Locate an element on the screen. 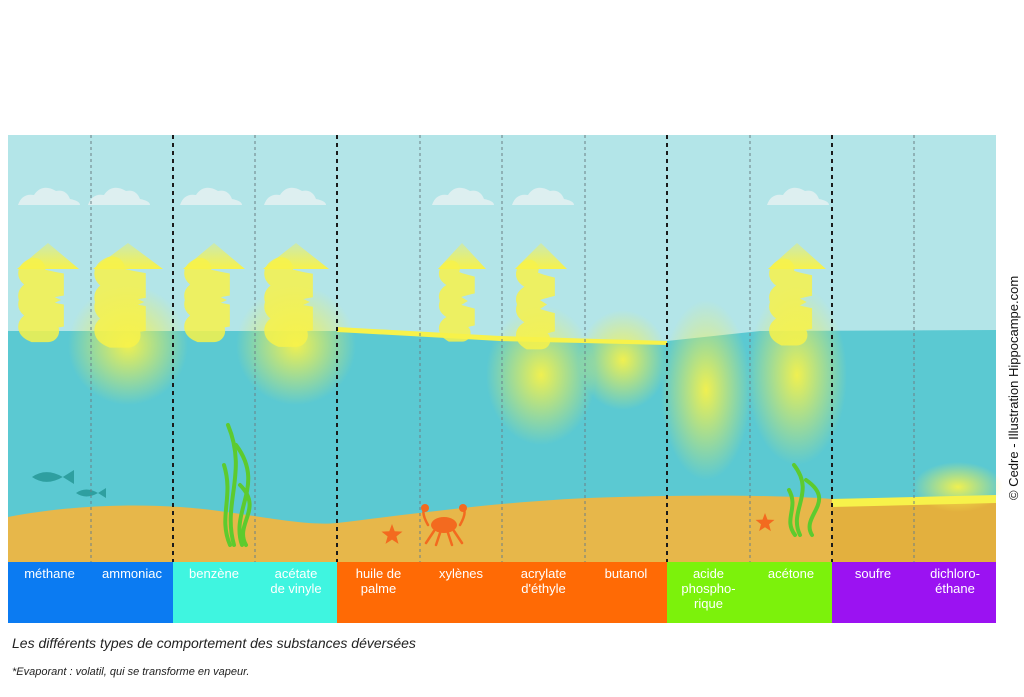 The image size is (1024, 697). substance-name: benzène is located at coordinates (214, 573).